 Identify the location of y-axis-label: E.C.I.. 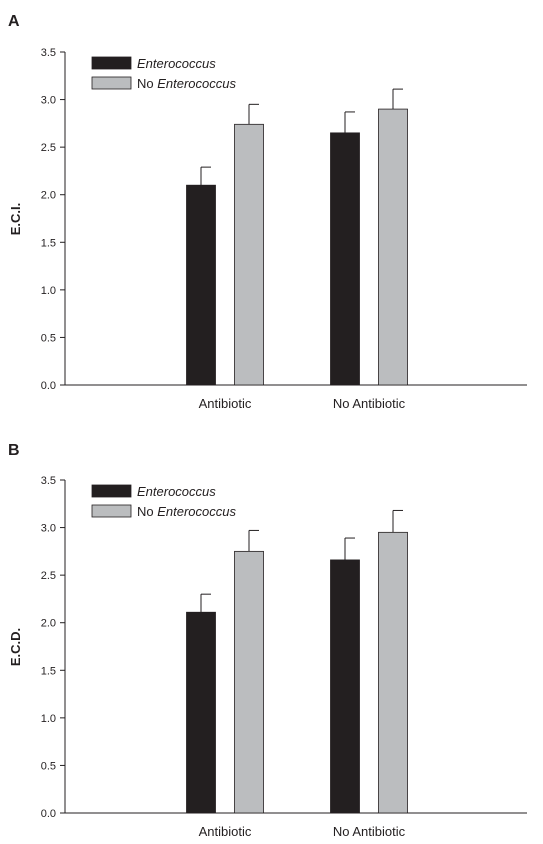
(15, 219).